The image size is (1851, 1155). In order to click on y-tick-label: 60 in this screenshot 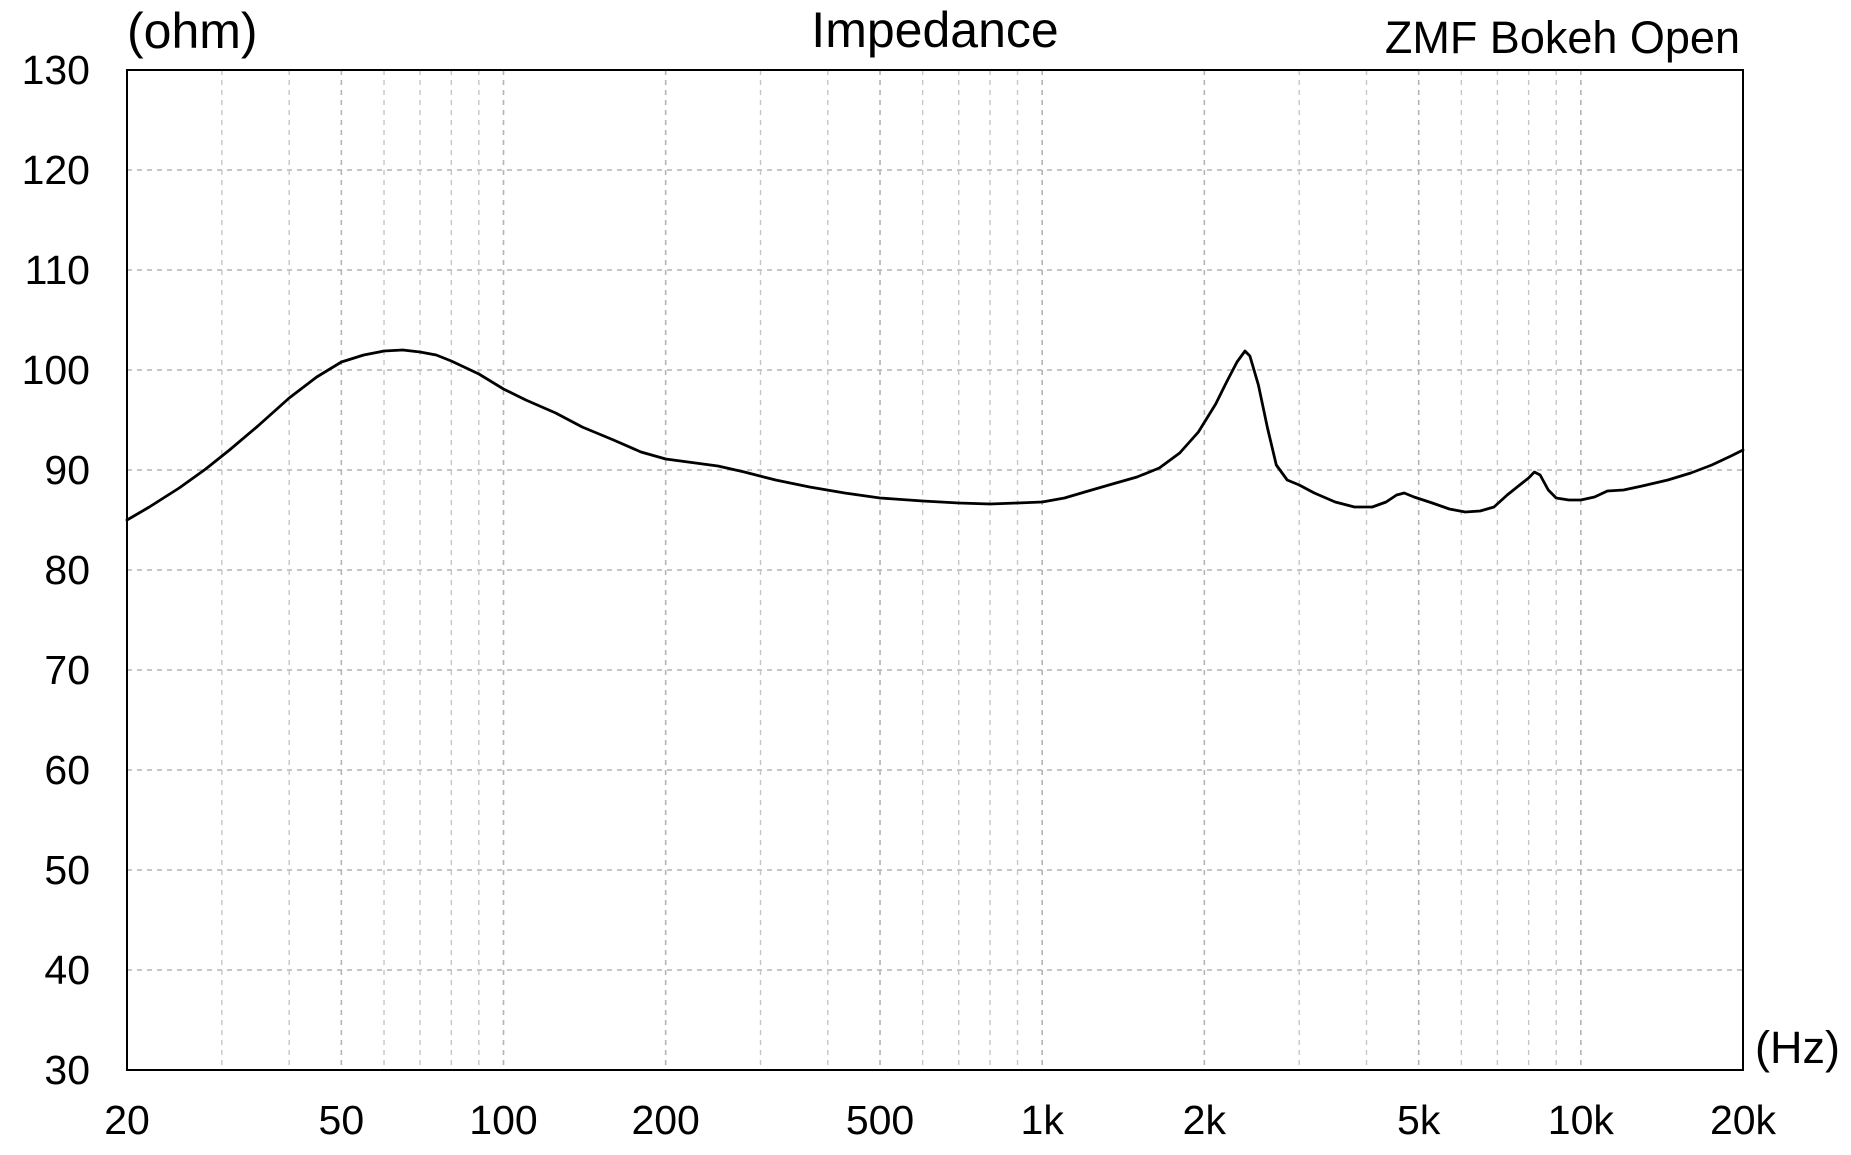, I will do `click(67, 770)`.